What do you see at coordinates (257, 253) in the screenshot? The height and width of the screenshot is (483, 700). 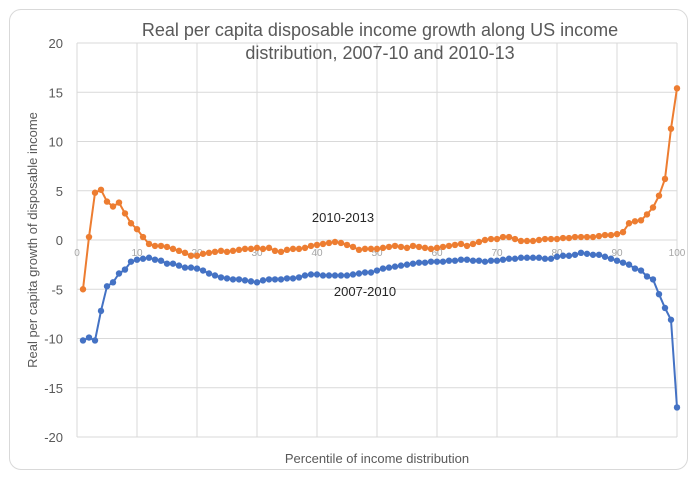 I see `x-tick-label: 30` at bounding box center [257, 253].